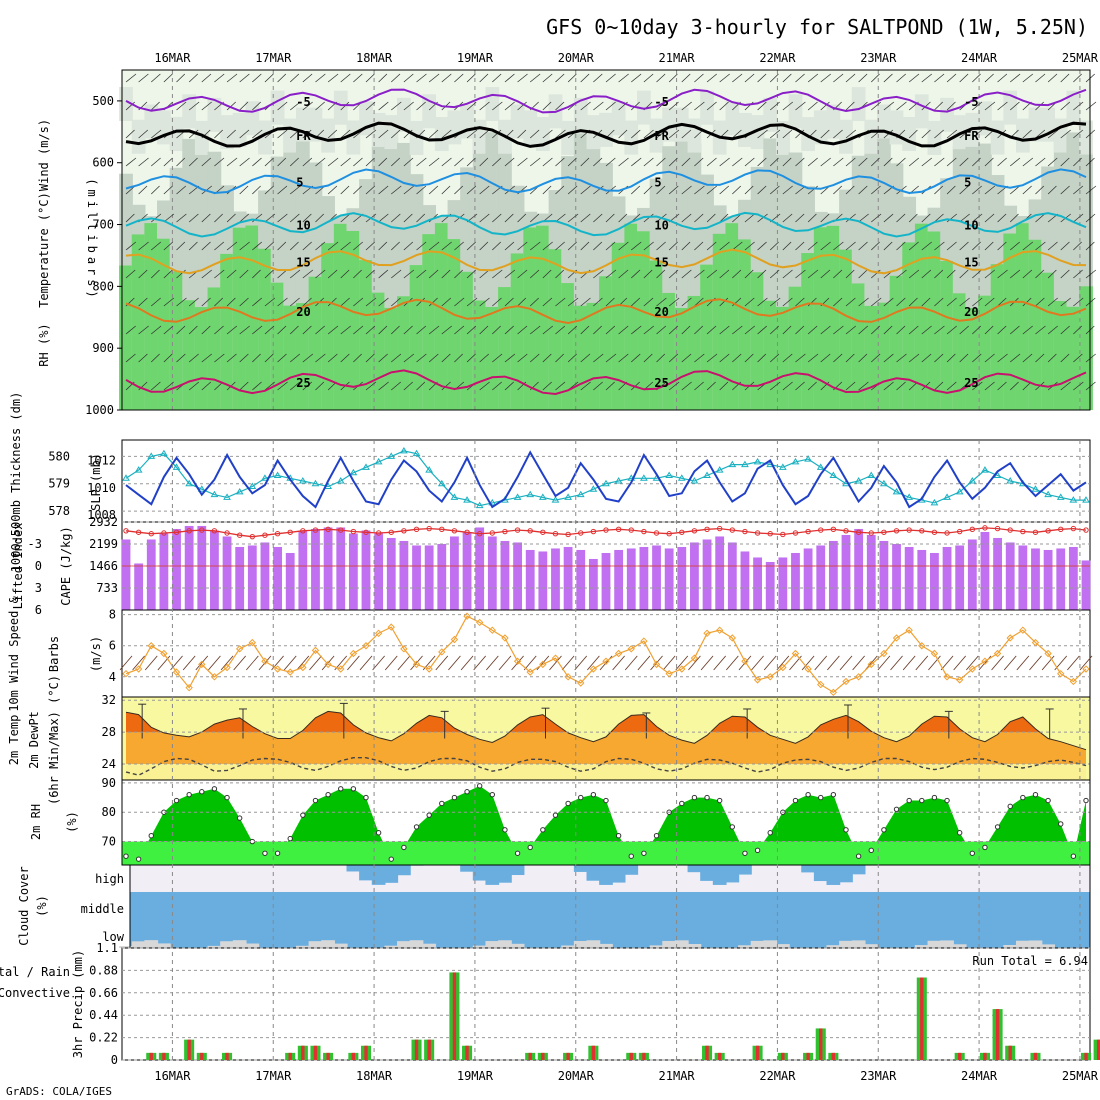  Describe the element at coordinates (16, 482) in the screenshot. I see `thickness-axis-label: 1000-500mb Thickness (dm)` at that location.